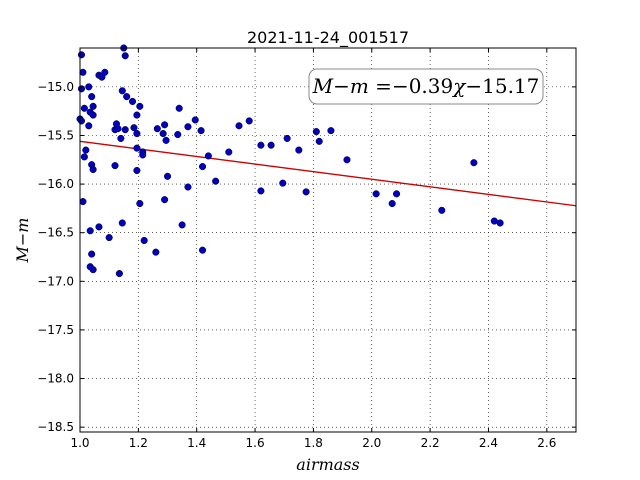 The height and width of the screenshot is (480, 640). What do you see at coordinates (340, 86) in the screenshot?
I see `annotation-prefix: M−m` at bounding box center [340, 86].